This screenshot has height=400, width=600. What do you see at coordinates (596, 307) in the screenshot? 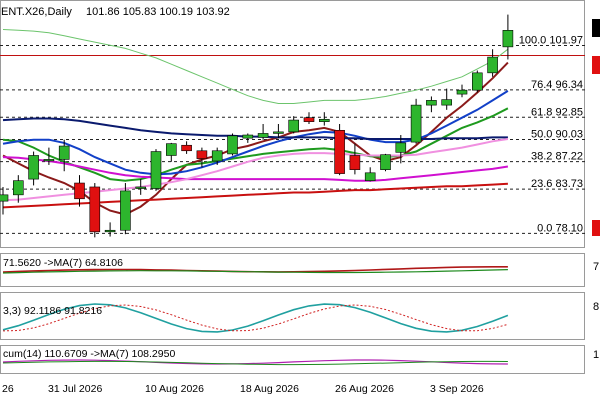
I see `stoch-axis-tick: 8` at bounding box center [596, 307].